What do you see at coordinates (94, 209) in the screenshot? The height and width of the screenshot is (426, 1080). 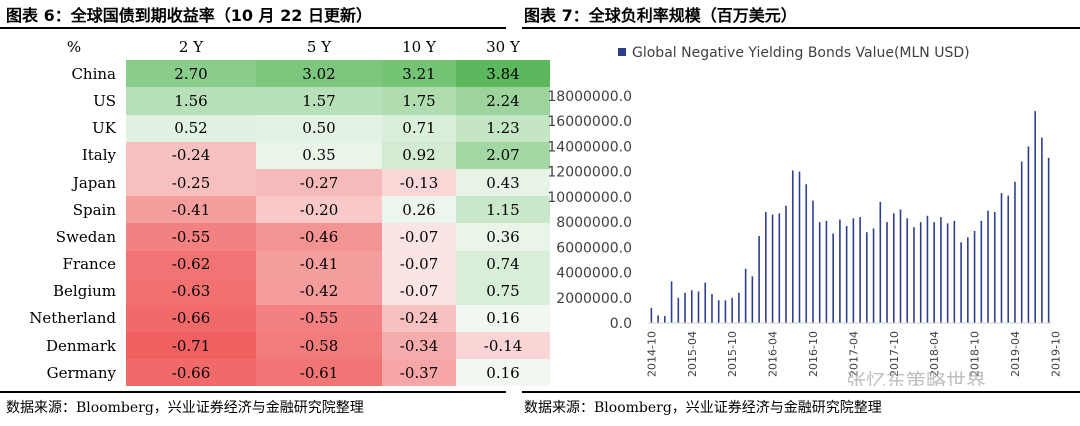 I see `country-label: Spain` at bounding box center [94, 209].